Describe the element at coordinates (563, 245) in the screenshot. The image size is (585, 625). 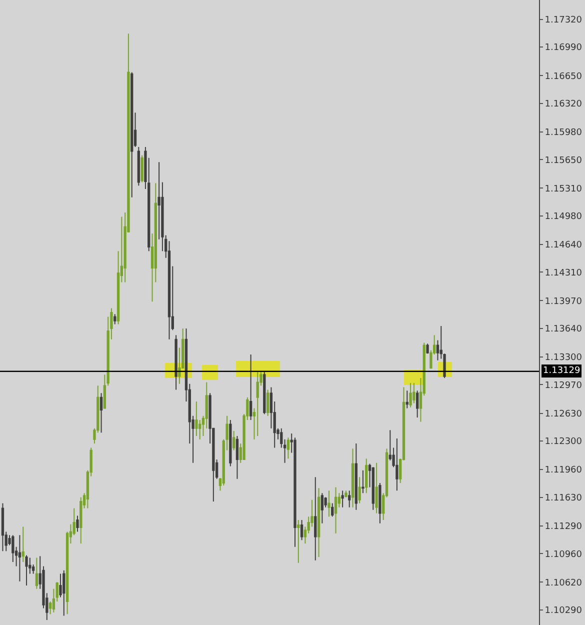
I see `y-tick-label: 1.14640` at that location.